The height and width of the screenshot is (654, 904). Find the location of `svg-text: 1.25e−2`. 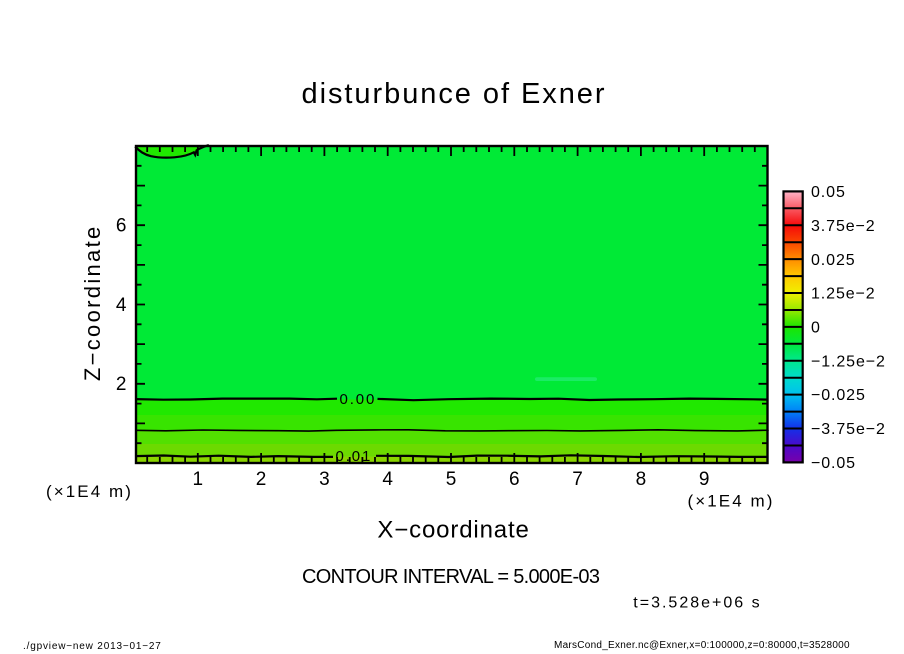

svg-text: 1.25e−2 is located at coordinates (843, 294).